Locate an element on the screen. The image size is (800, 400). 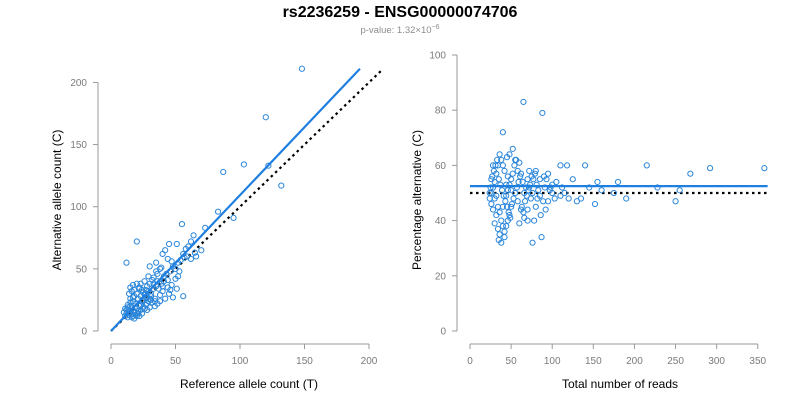
left-x-tick-label: 100 is located at coordinates (240, 361).